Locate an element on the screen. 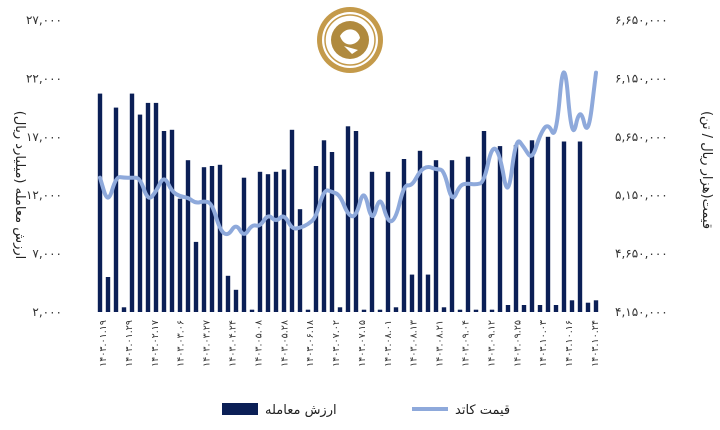  left-tick-label: ۲,۰۰۰ is located at coordinates (47, 312).